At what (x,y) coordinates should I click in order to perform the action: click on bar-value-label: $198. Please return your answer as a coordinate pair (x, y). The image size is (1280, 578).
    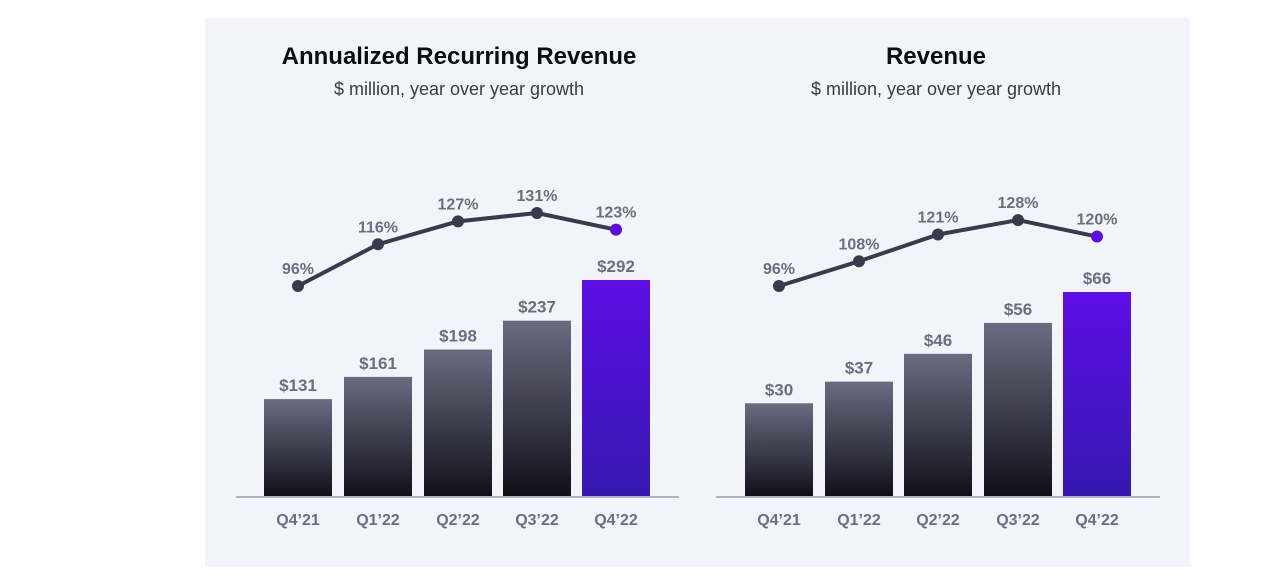
    Looking at the image, I should click on (458, 336).